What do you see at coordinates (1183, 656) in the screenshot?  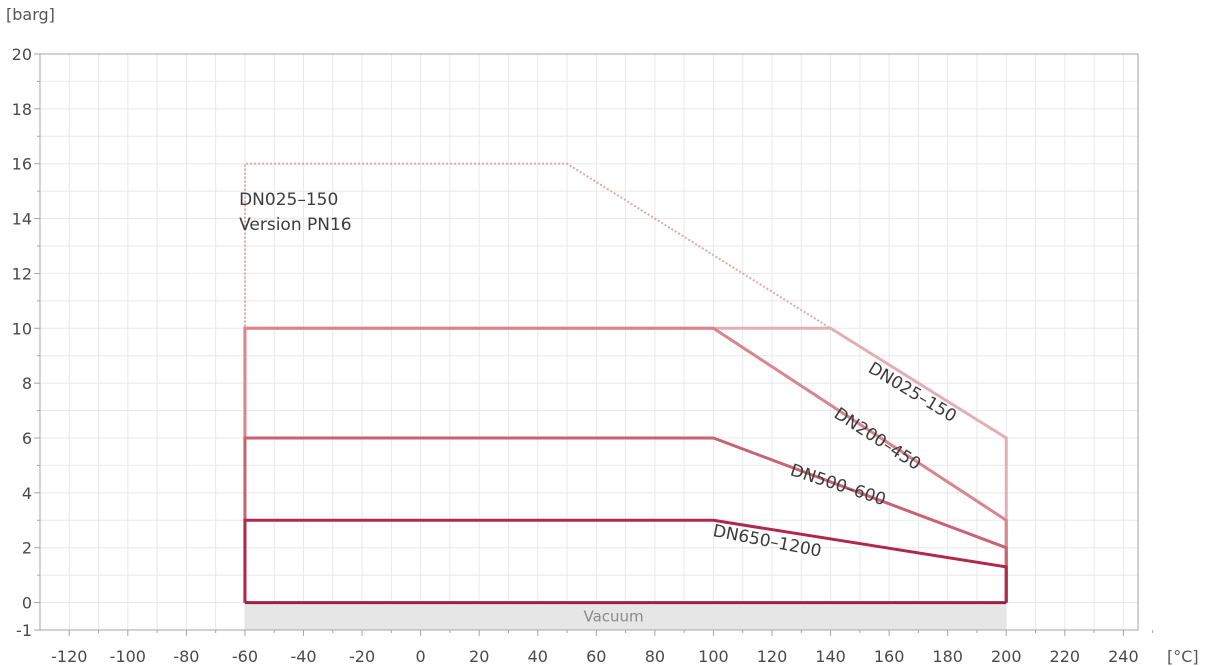 I see `x-axis-unit-label: [°C]` at bounding box center [1183, 656].